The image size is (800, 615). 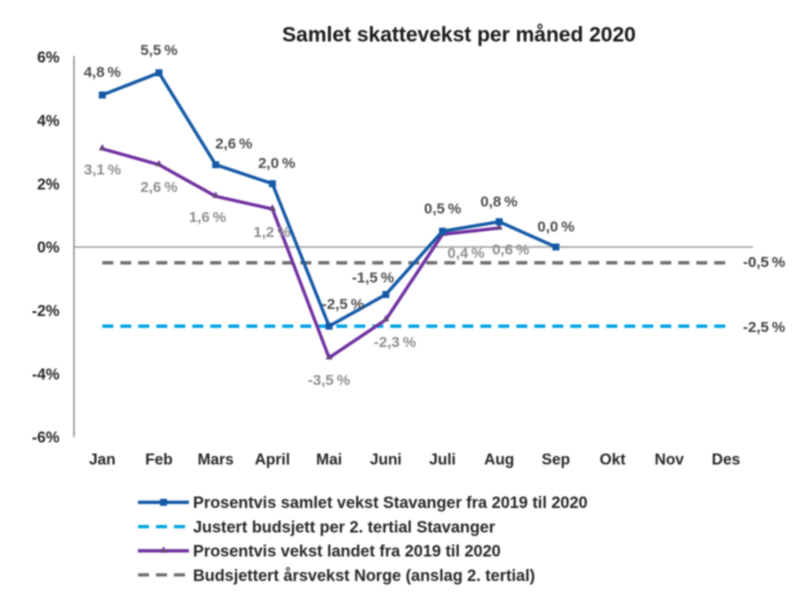 I want to click on svg-text: 4%, so click(x=48, y=121).